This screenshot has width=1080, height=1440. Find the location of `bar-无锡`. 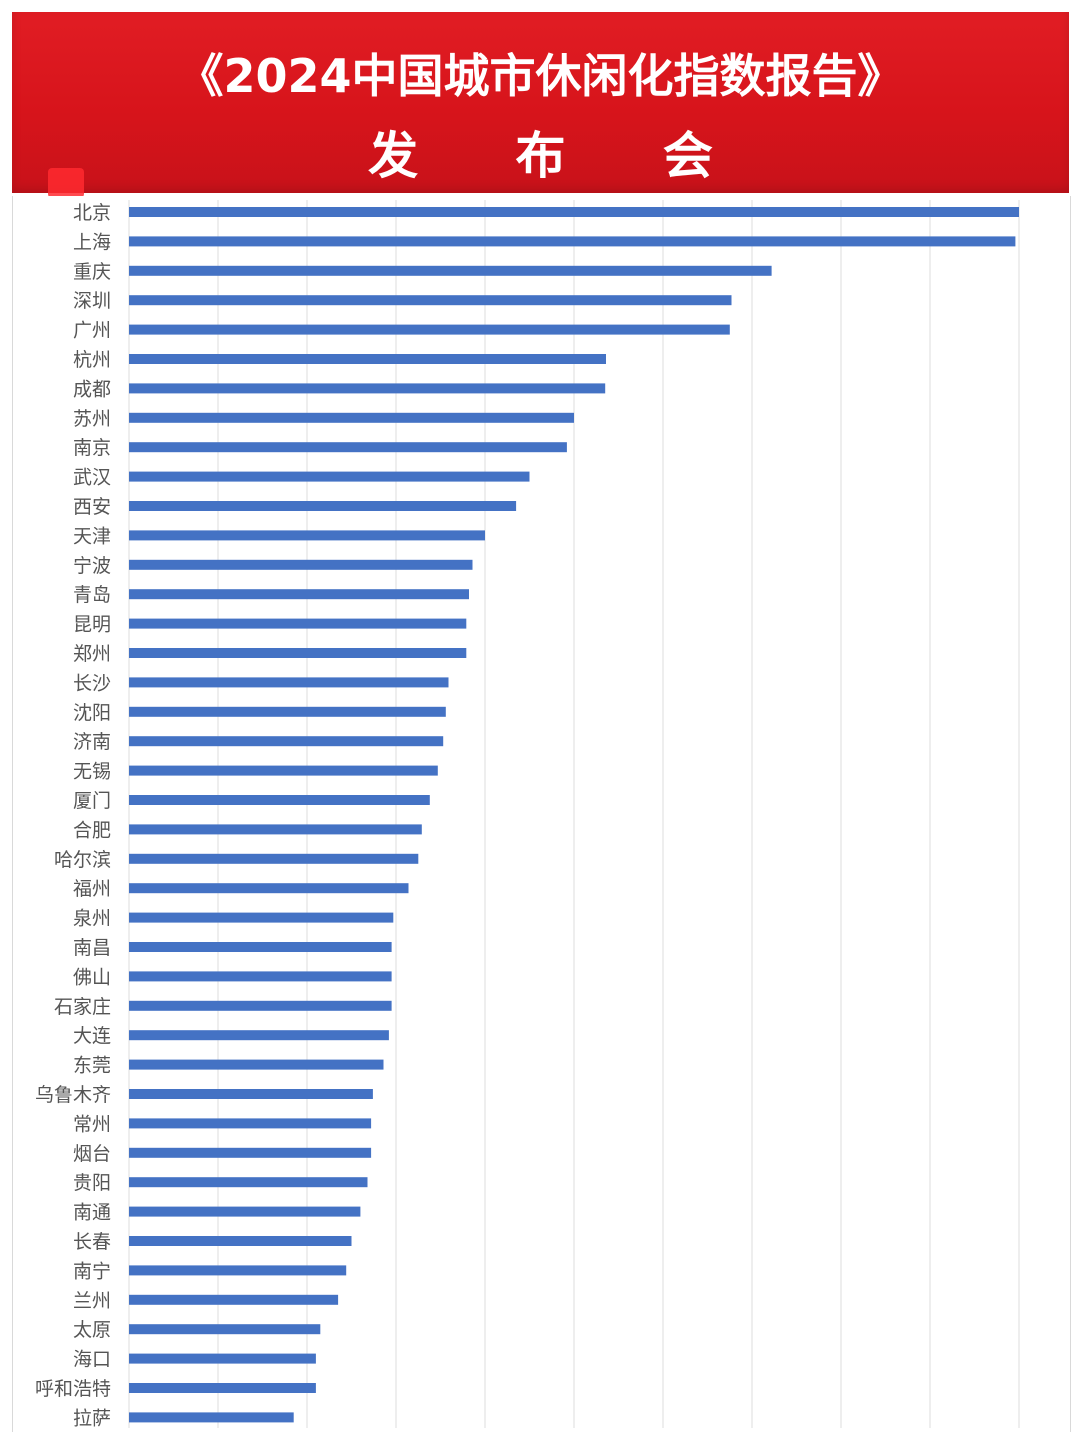

bar-无锡 is located at coordinates (283, 770).